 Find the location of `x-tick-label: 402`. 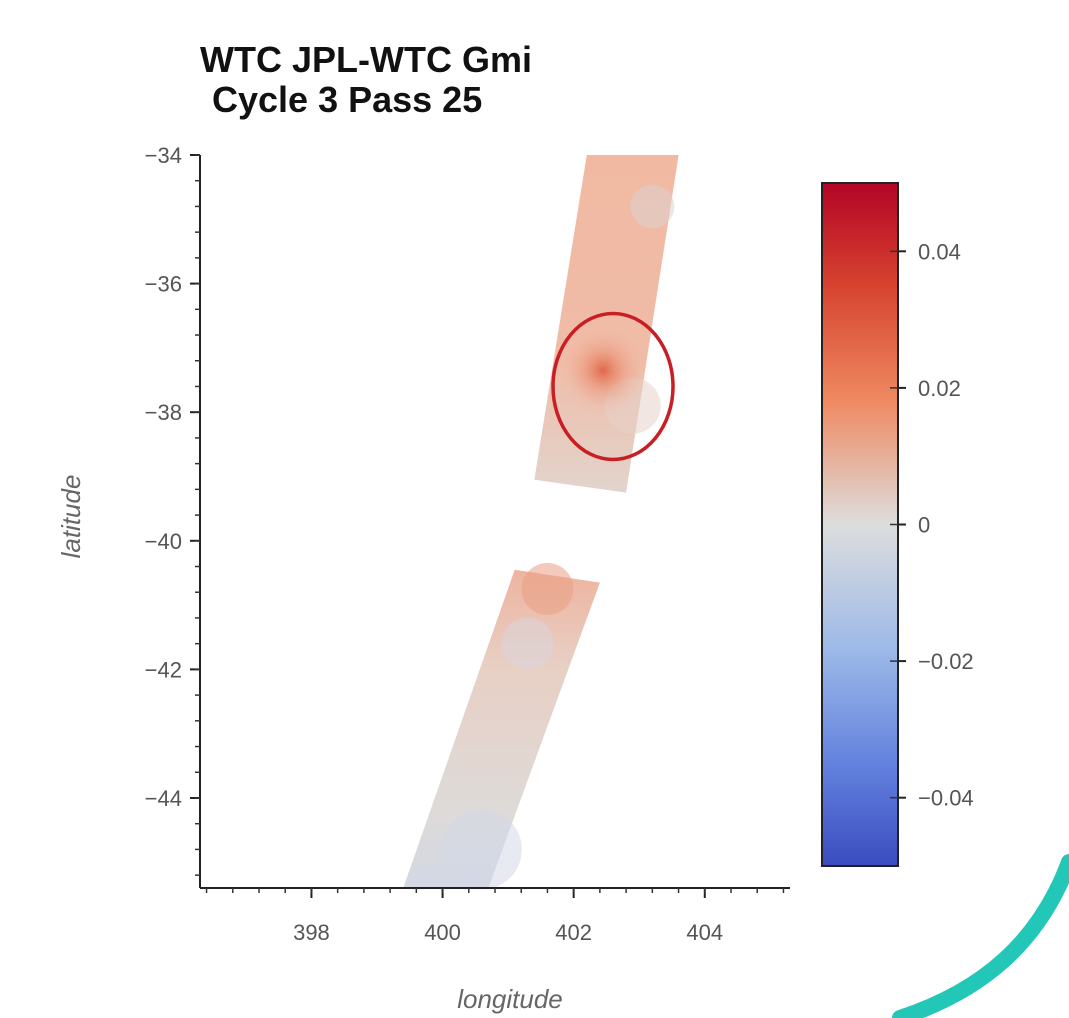

x-tick-label: 402 is located at coordinates (573, 932).